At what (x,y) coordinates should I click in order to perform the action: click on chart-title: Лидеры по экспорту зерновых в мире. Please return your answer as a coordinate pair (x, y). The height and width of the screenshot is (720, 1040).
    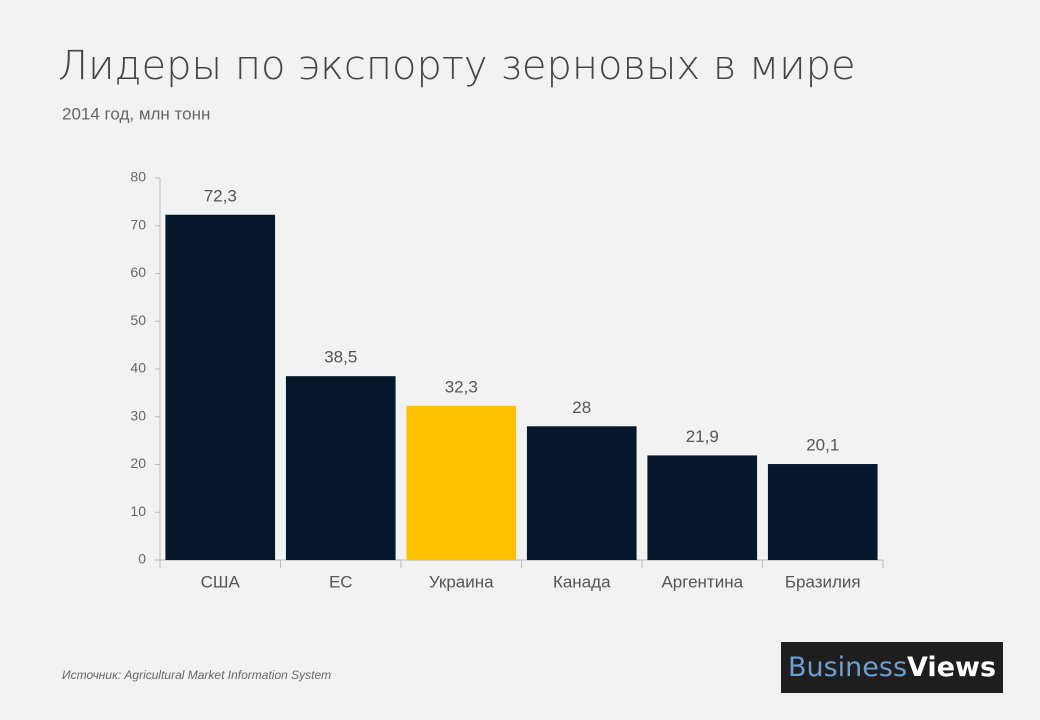
    Looking at the image, I should click on (457, 66).